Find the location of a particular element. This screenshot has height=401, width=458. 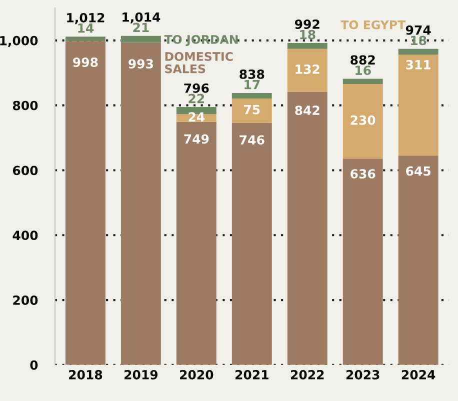

x-tick-label: 2021 is located at coordinates (251, 375).